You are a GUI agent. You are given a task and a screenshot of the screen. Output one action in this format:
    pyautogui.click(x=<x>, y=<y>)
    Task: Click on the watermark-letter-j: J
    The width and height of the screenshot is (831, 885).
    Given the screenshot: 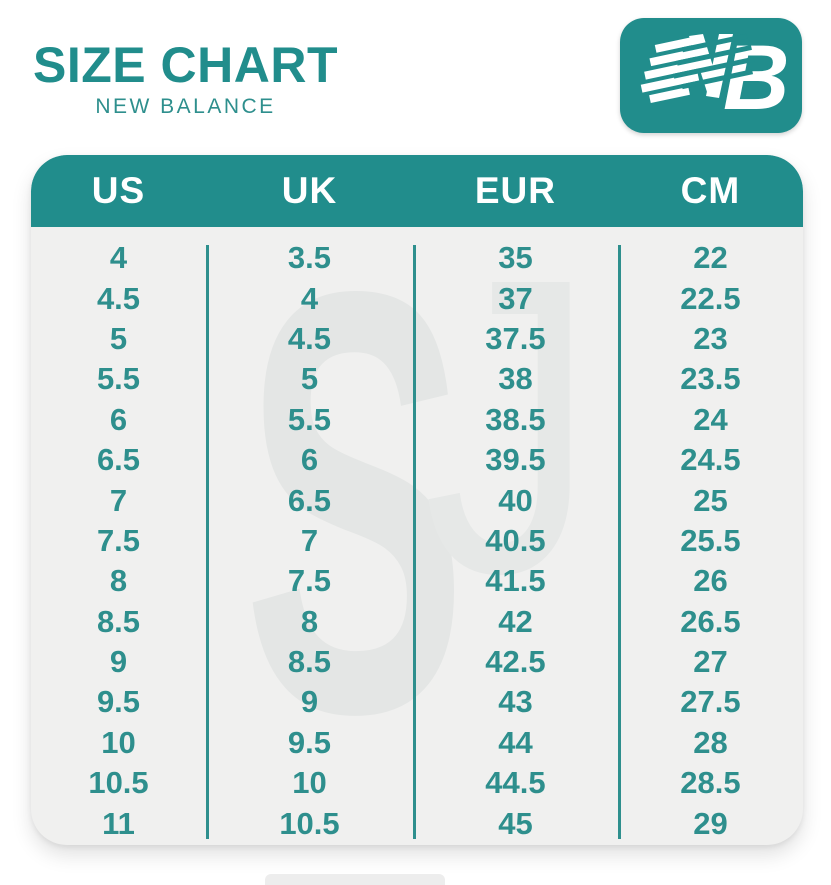 What is the action you would take?
    pyautogui.click(x=509, y=426)
    